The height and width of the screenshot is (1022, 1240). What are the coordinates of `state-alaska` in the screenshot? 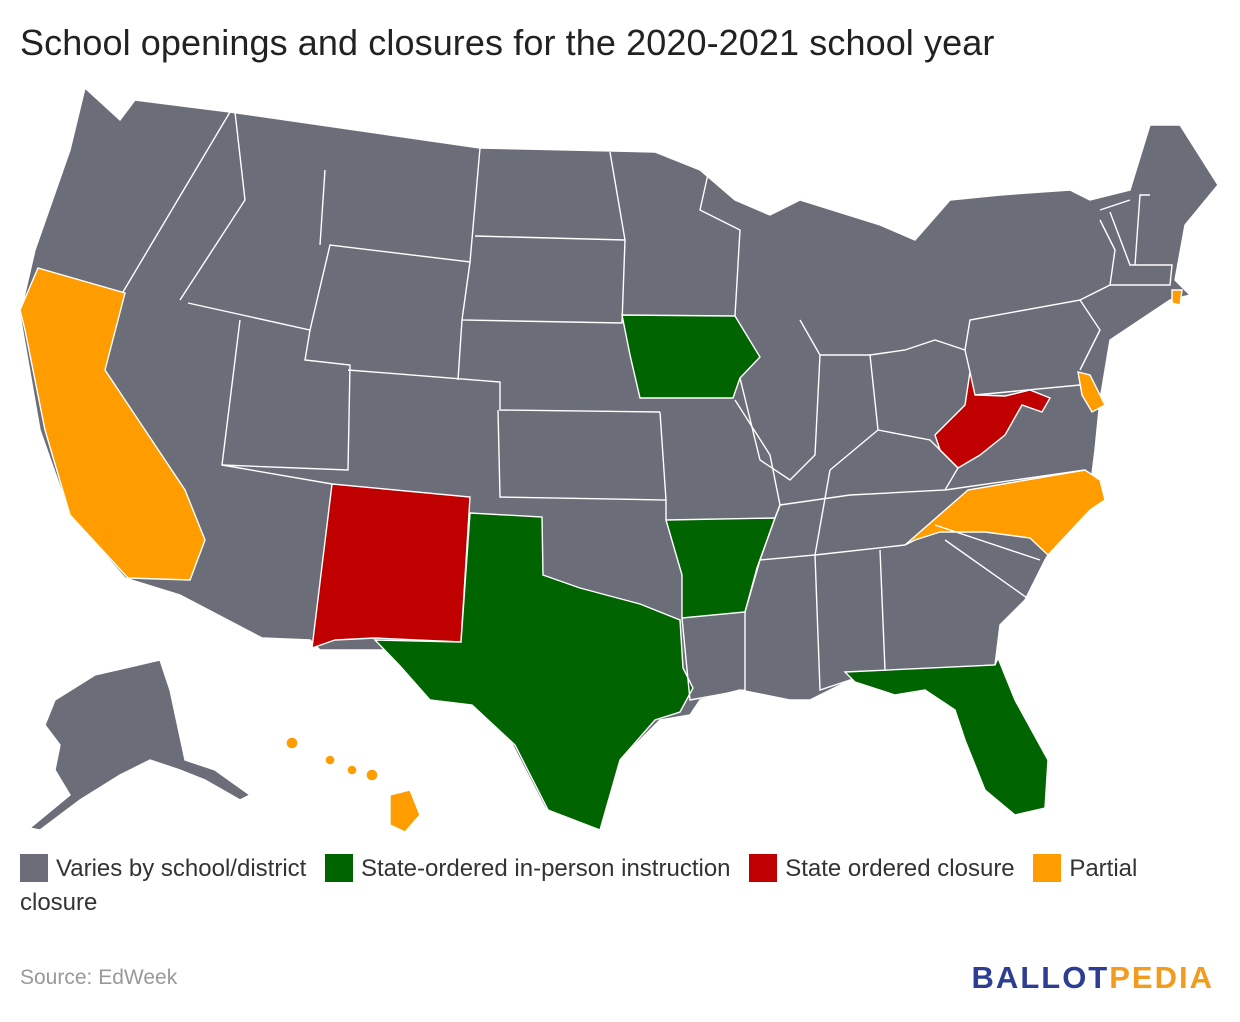 It's located at (140, 745).